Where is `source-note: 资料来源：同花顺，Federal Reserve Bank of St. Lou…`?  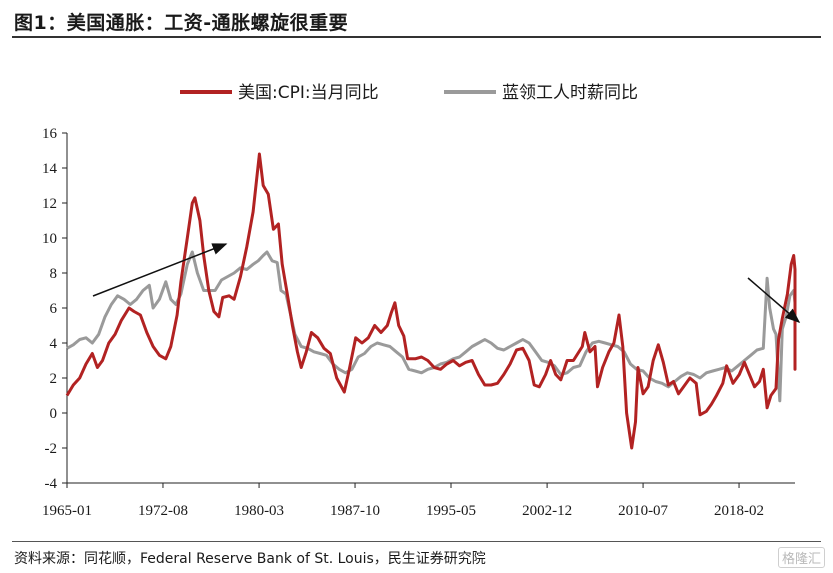
source-note: 资料来源：同花顺，Federal Reserve Bank of St. Lou… is located at coordinates (250, 559).